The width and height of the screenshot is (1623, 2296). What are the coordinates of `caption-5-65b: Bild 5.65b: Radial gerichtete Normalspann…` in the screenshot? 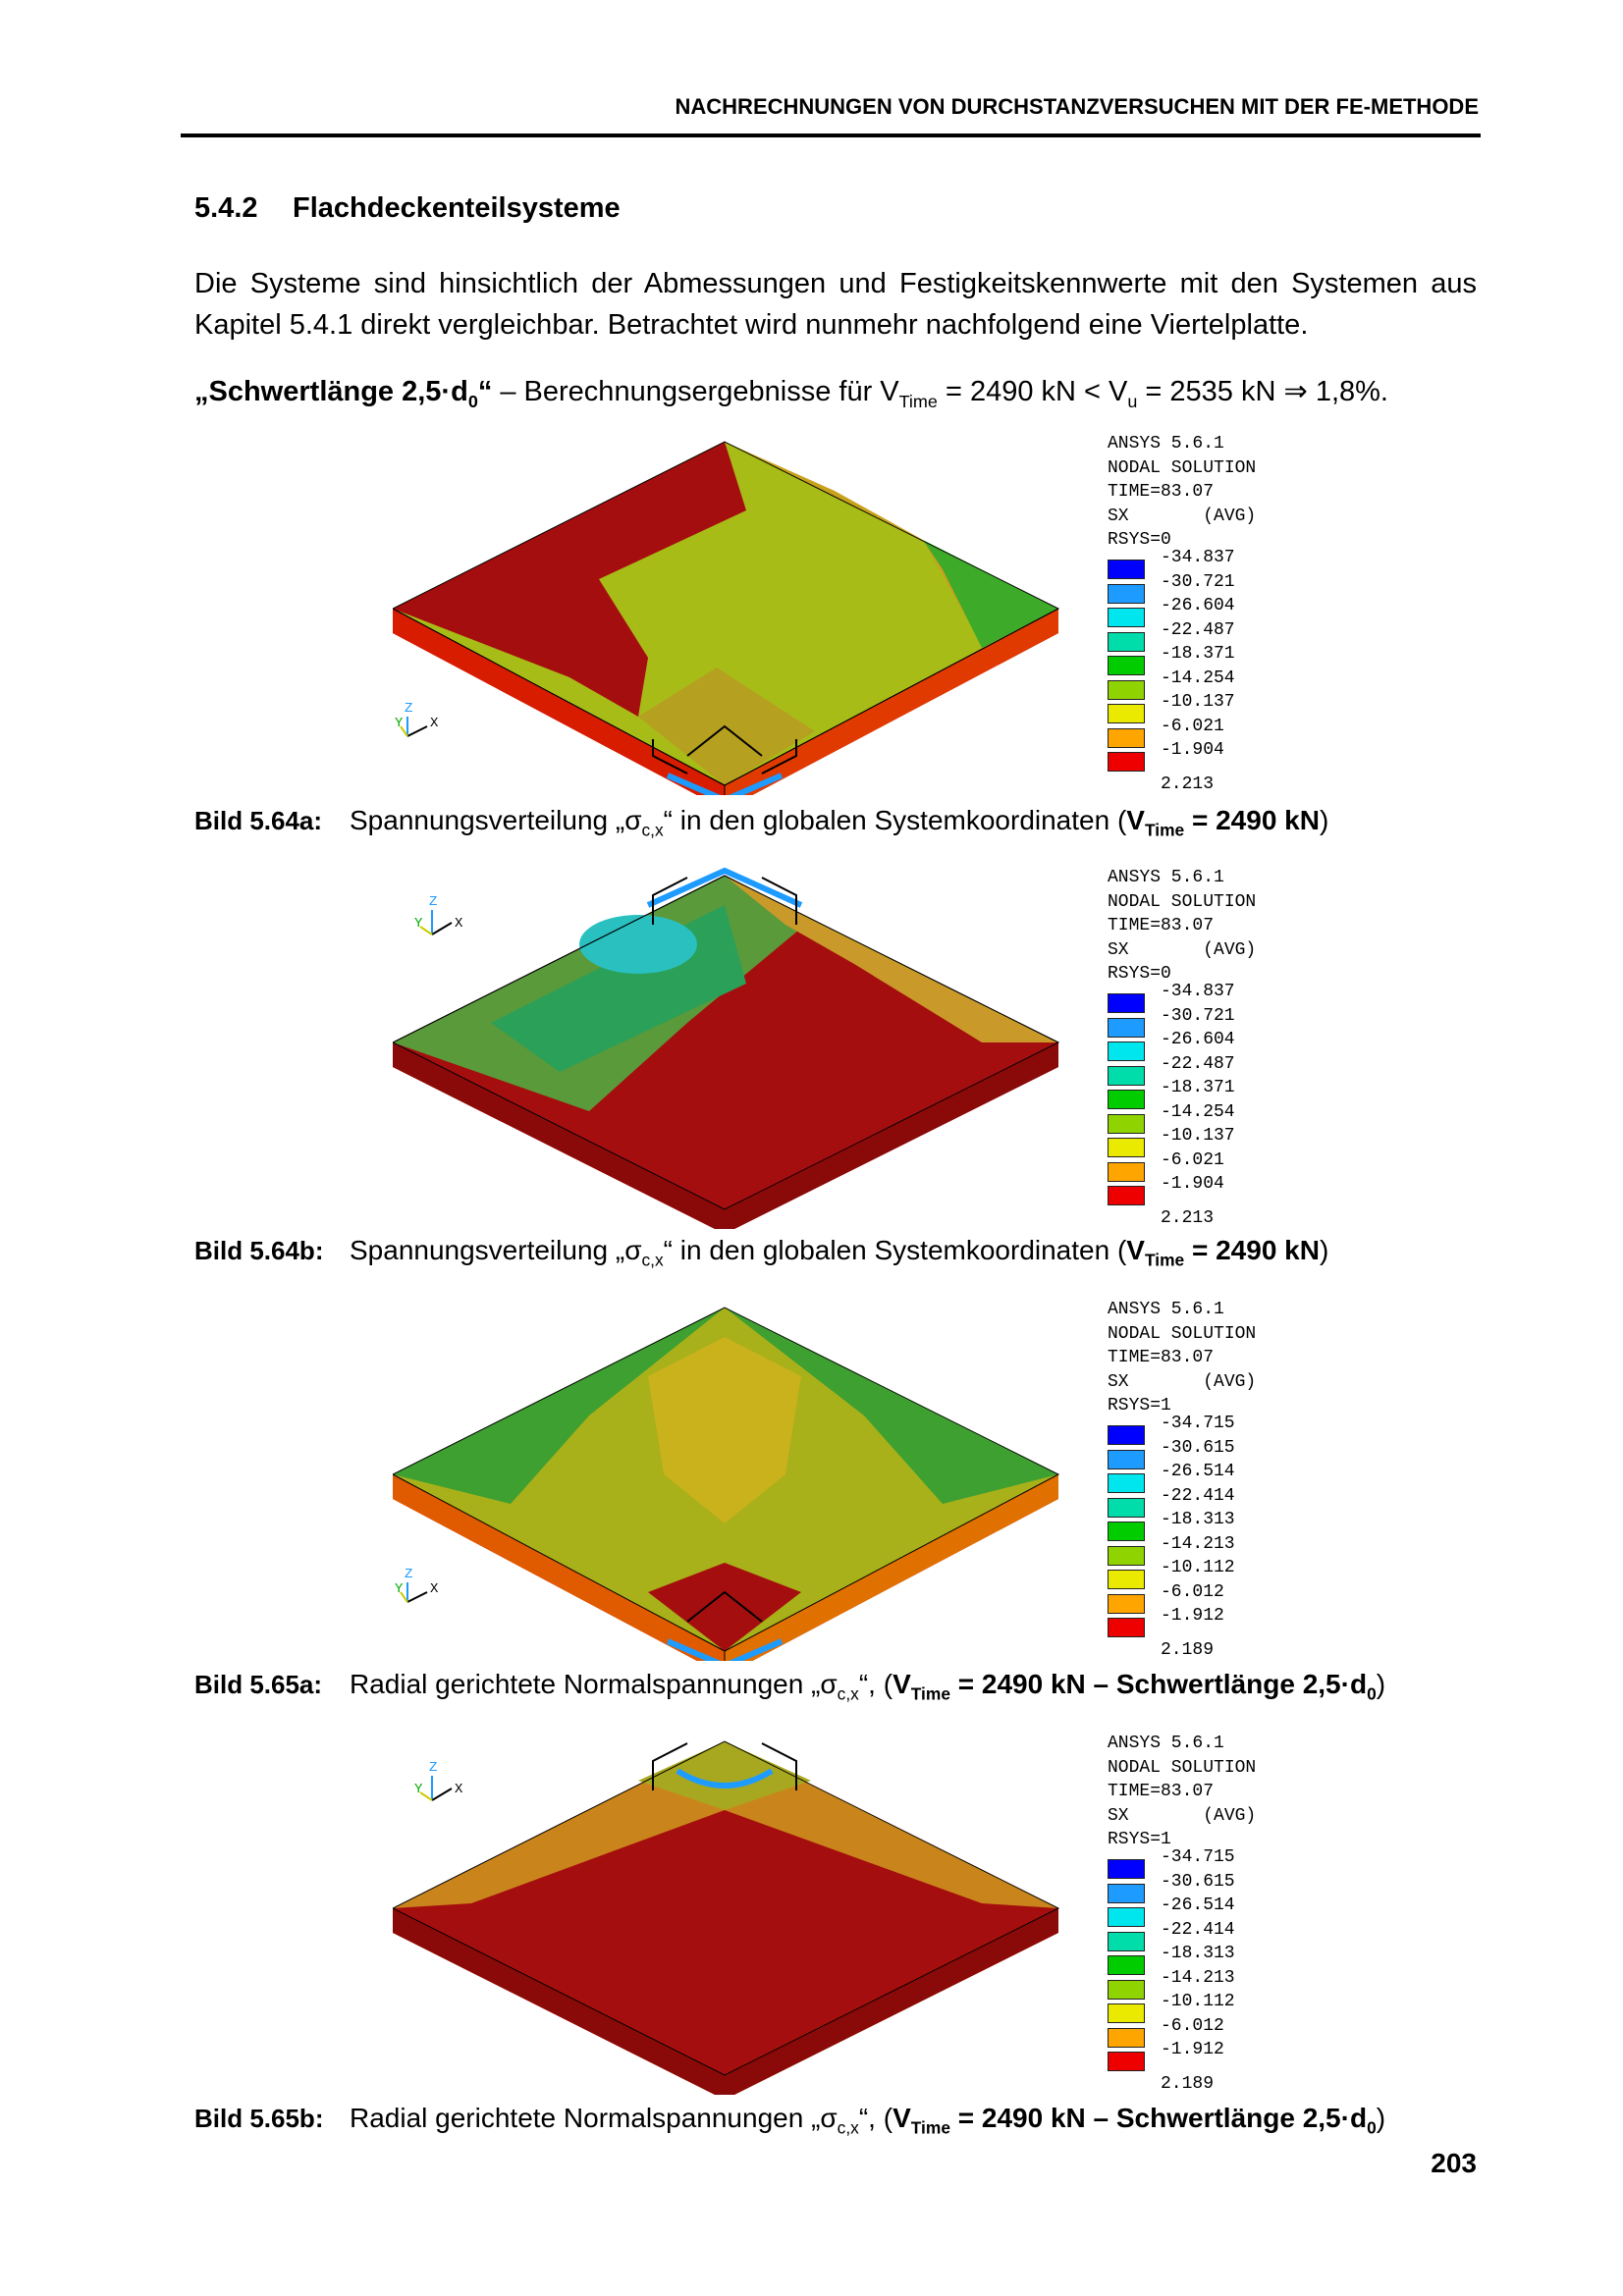 It's located at (790, 2120).